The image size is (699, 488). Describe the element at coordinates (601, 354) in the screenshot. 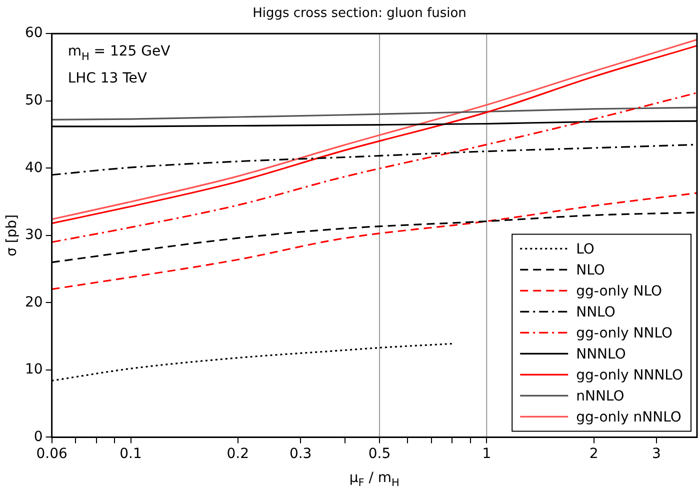

I see `legend-label: NNNLO` at that location.